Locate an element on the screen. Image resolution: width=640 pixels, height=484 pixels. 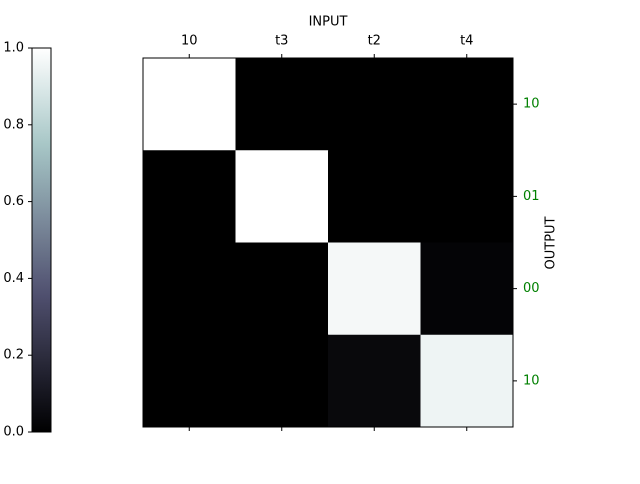
colorbar-tick-label: 0.6 is located at coordinates (13, 201).